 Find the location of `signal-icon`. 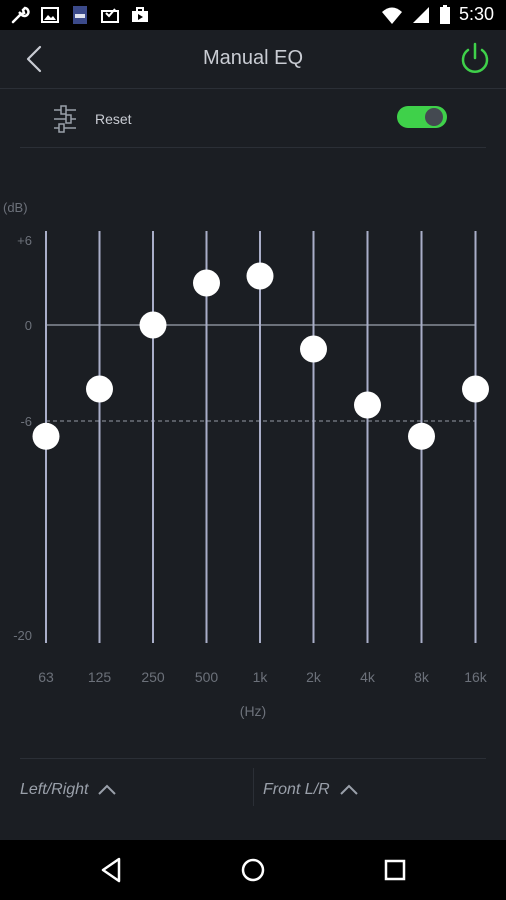

signal-icon is located at coordinates (420, 14).